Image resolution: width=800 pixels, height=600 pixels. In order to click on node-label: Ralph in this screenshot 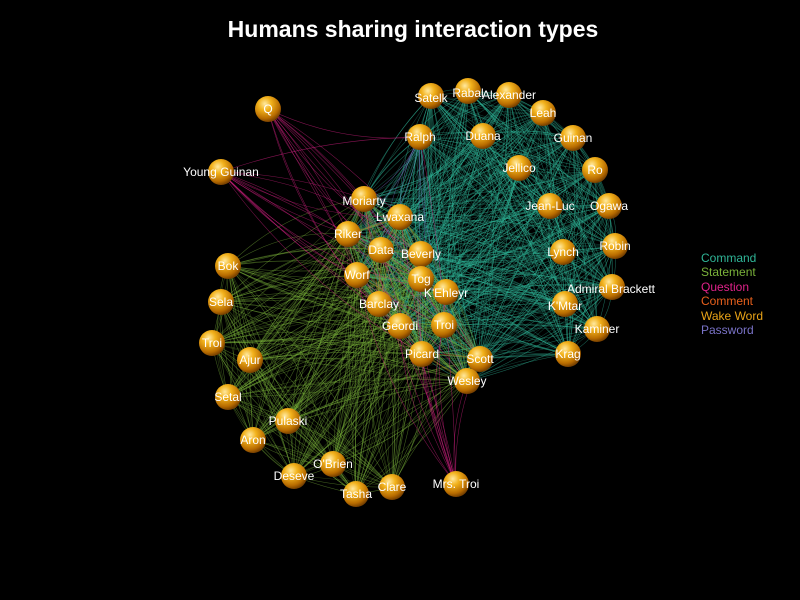, I will do `click(419, 137)`.